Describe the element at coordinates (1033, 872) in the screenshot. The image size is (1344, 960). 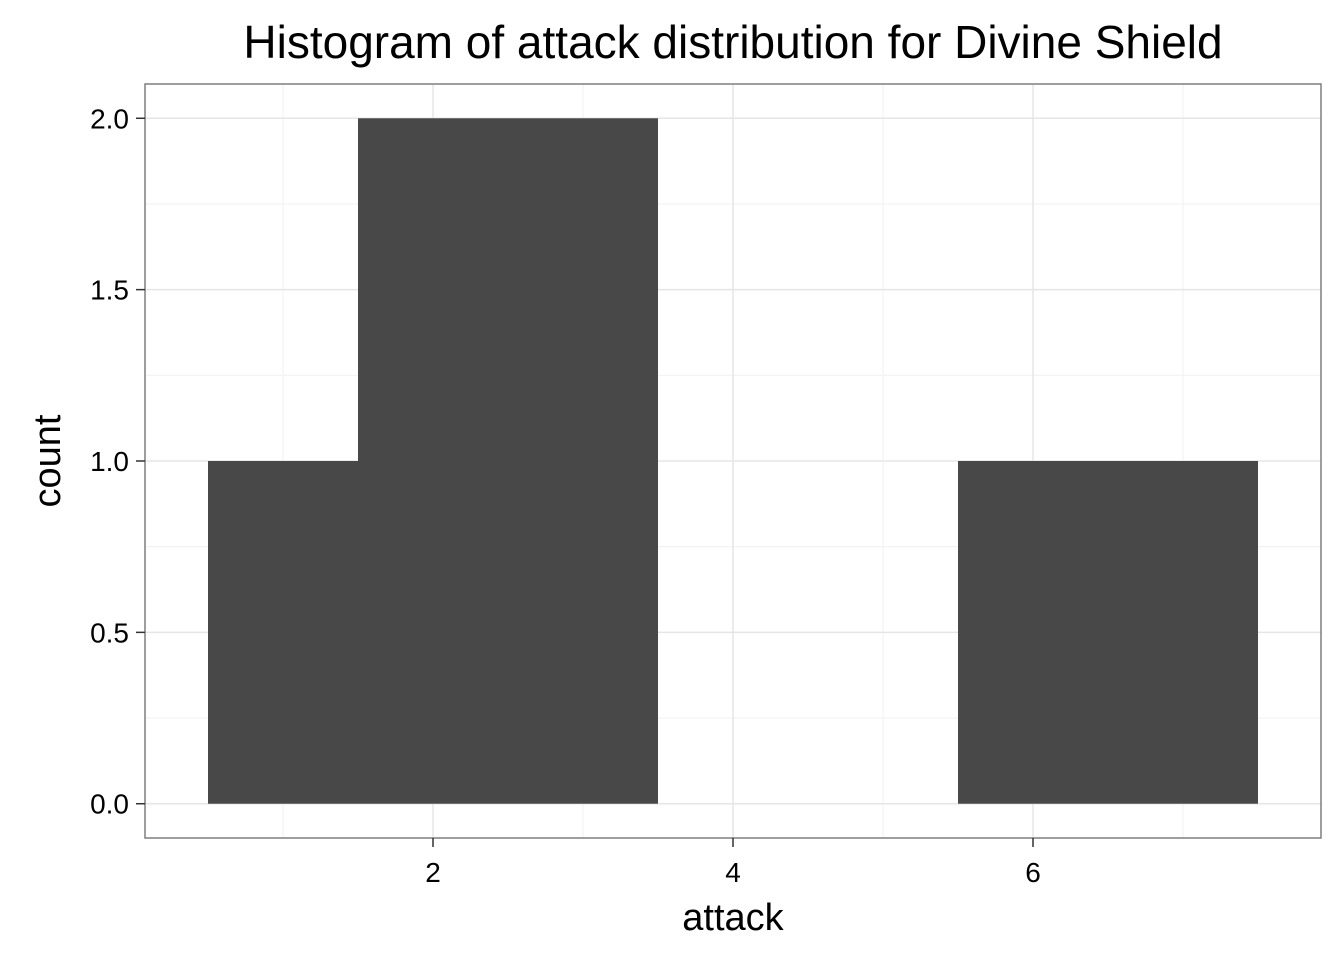
I see `x-tick-label: 6` at that location.